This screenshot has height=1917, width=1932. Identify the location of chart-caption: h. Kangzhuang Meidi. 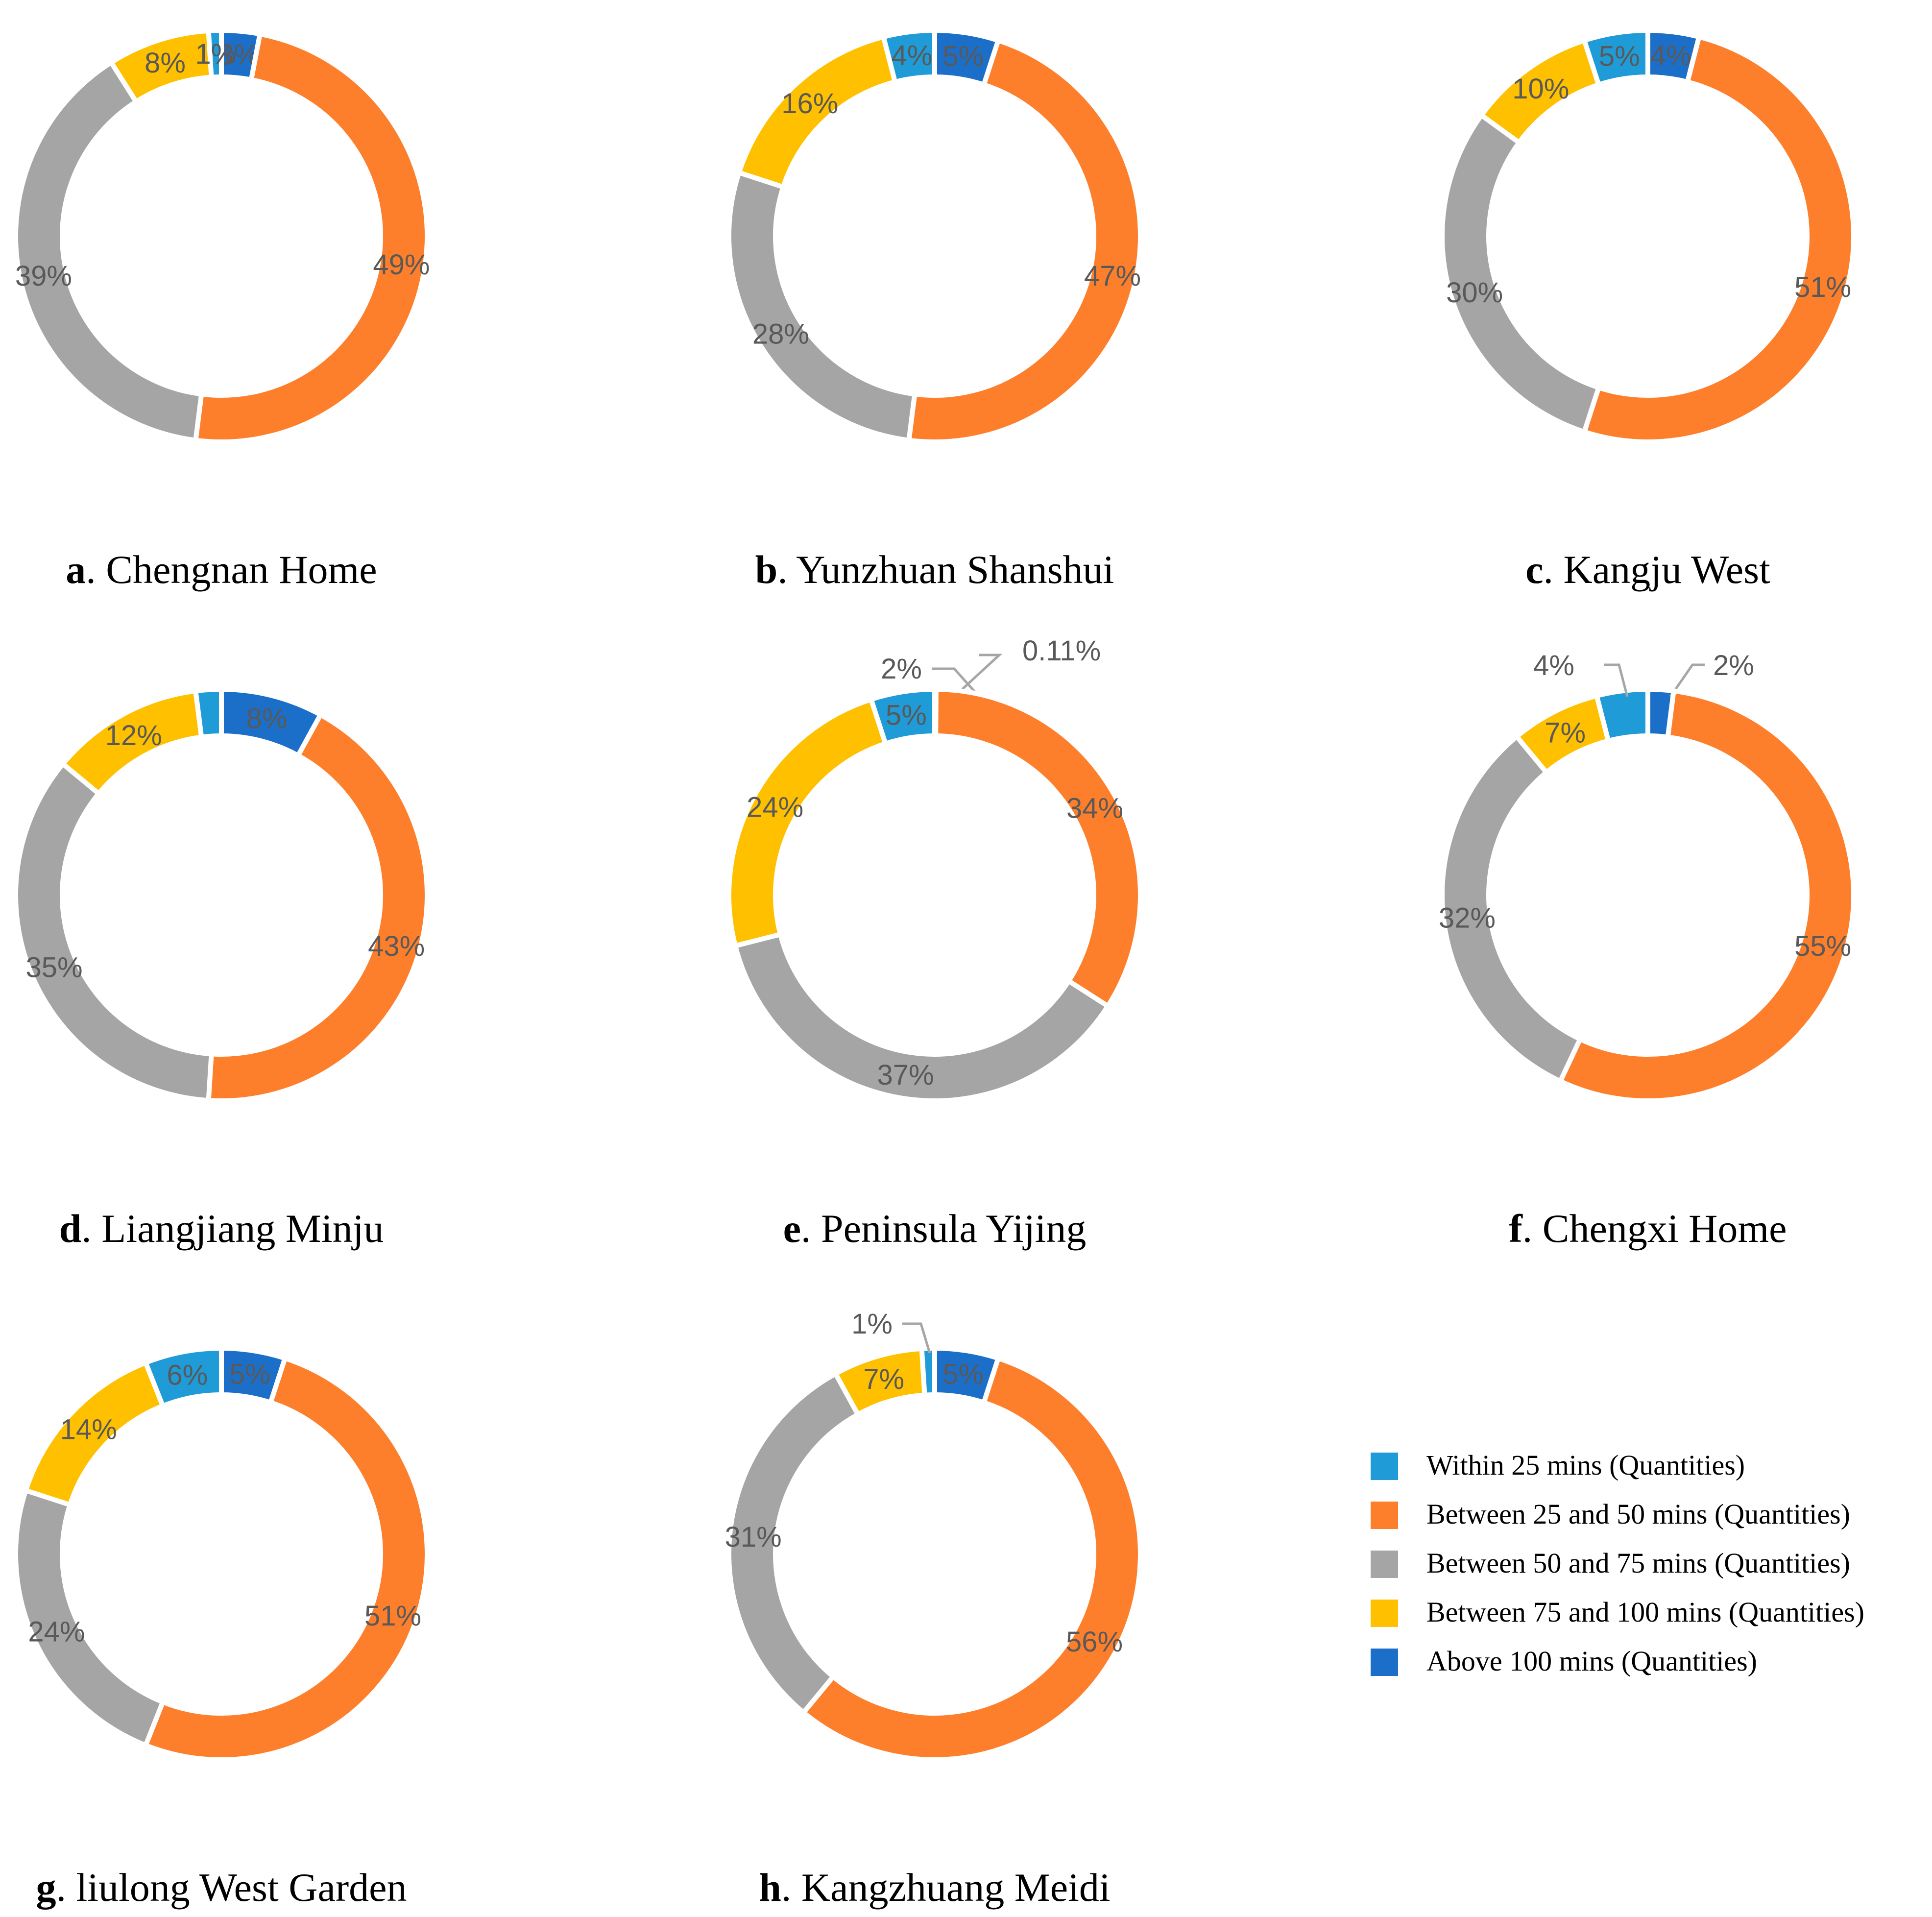
(934, 1887).